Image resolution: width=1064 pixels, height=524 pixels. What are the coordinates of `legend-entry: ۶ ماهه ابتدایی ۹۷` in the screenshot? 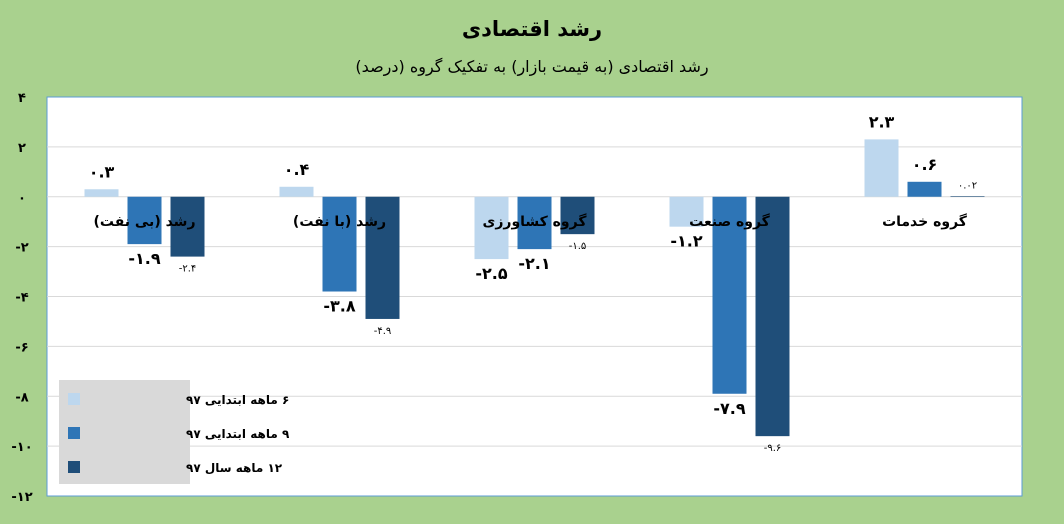 It's located at (237, 400).